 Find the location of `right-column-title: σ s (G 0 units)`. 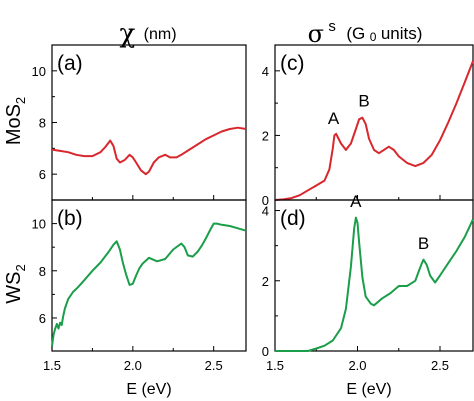

right-column-title: σ s (G 0 units) is located at coordinates (365, 33).